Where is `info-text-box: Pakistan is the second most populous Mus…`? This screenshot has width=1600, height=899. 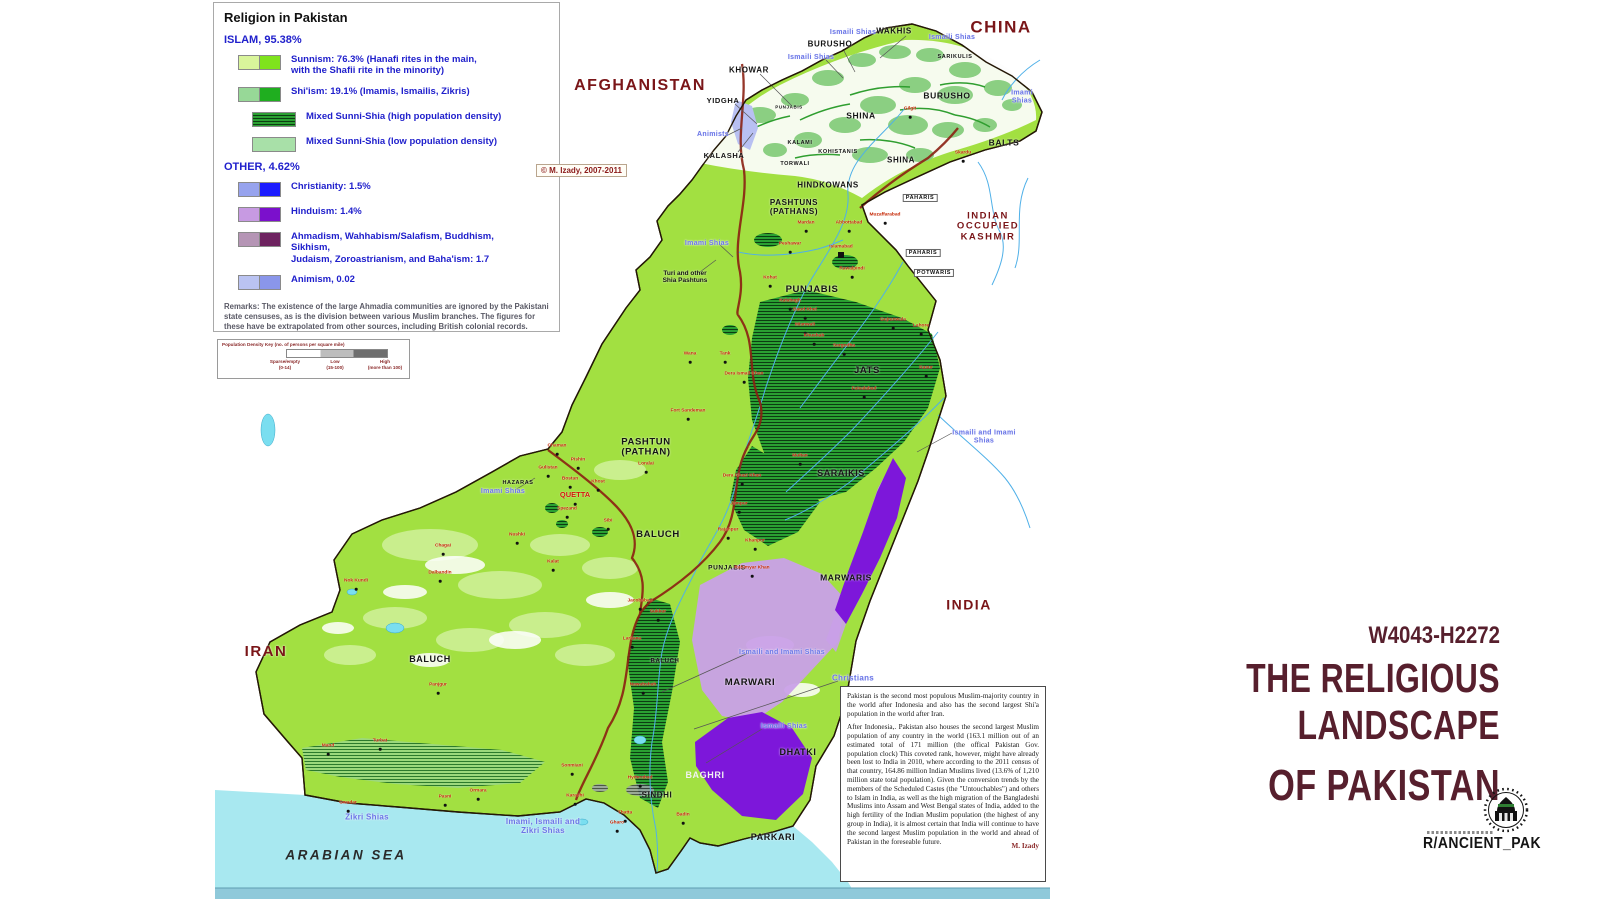
info-text-box: Pakistan is the second most populous Mus… is located at coordinates (943, 784).